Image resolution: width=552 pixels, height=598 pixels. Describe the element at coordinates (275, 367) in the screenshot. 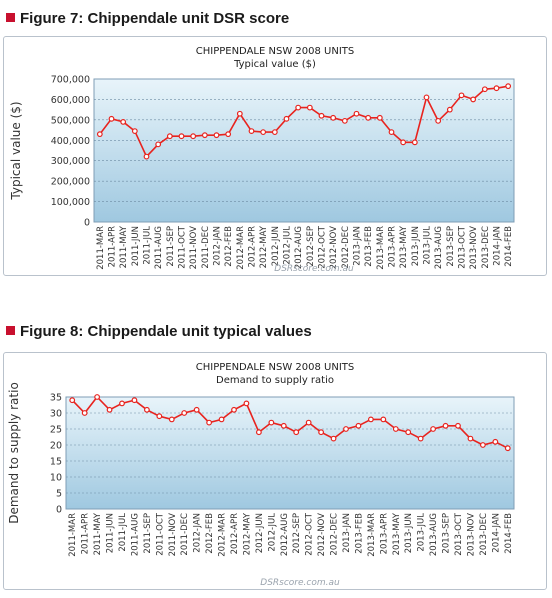

I see `chart-title: CHIPPENDALE NSW 2008 UNITS` at that location.